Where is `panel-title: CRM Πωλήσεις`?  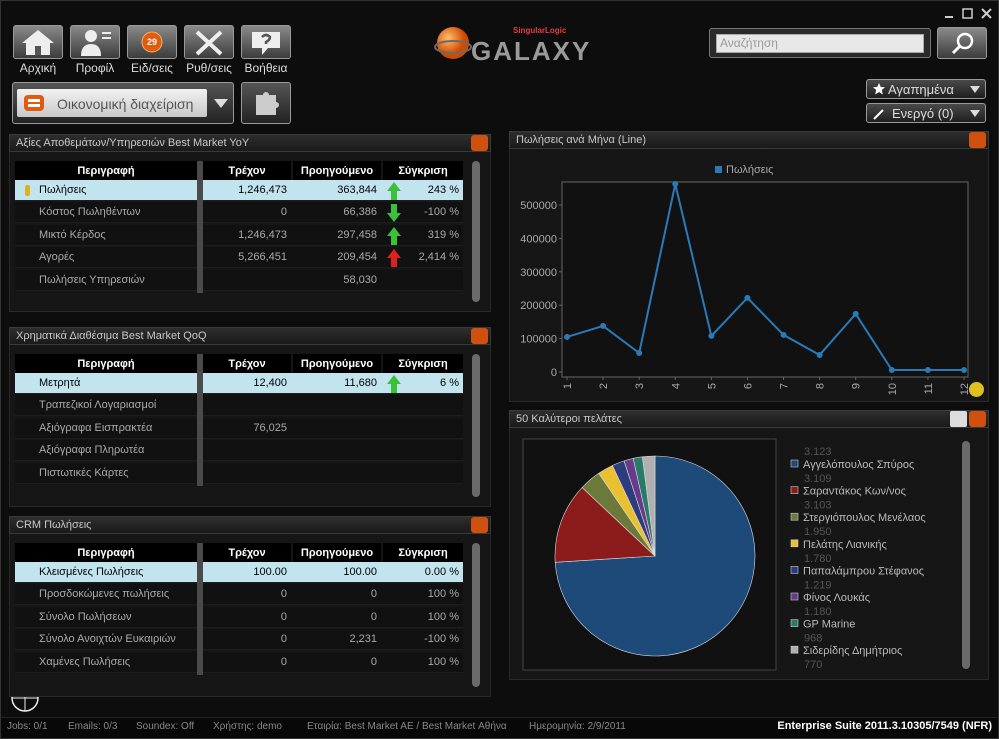
panel-title: CRM Πωλήσεις is located at coordinates (250, 525).